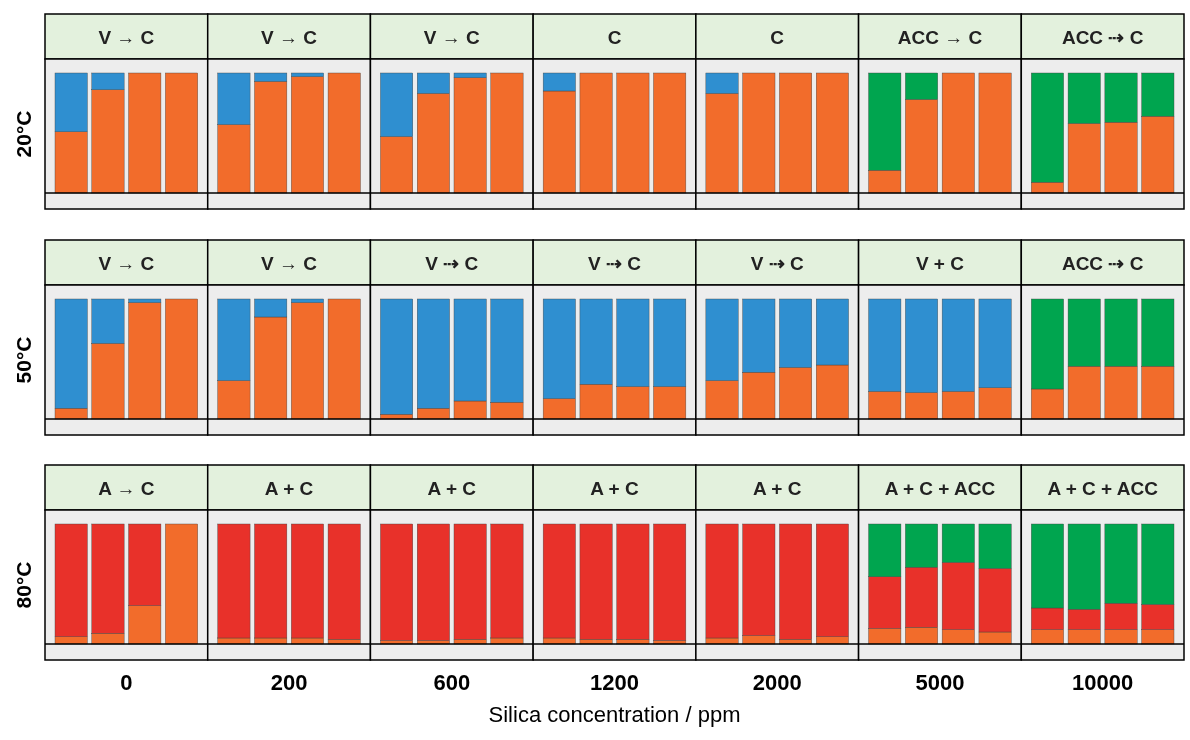 The height and width of the screenshot is (740, 1190). I want to click on y-axis-title: 80°C, so click(23, 585).